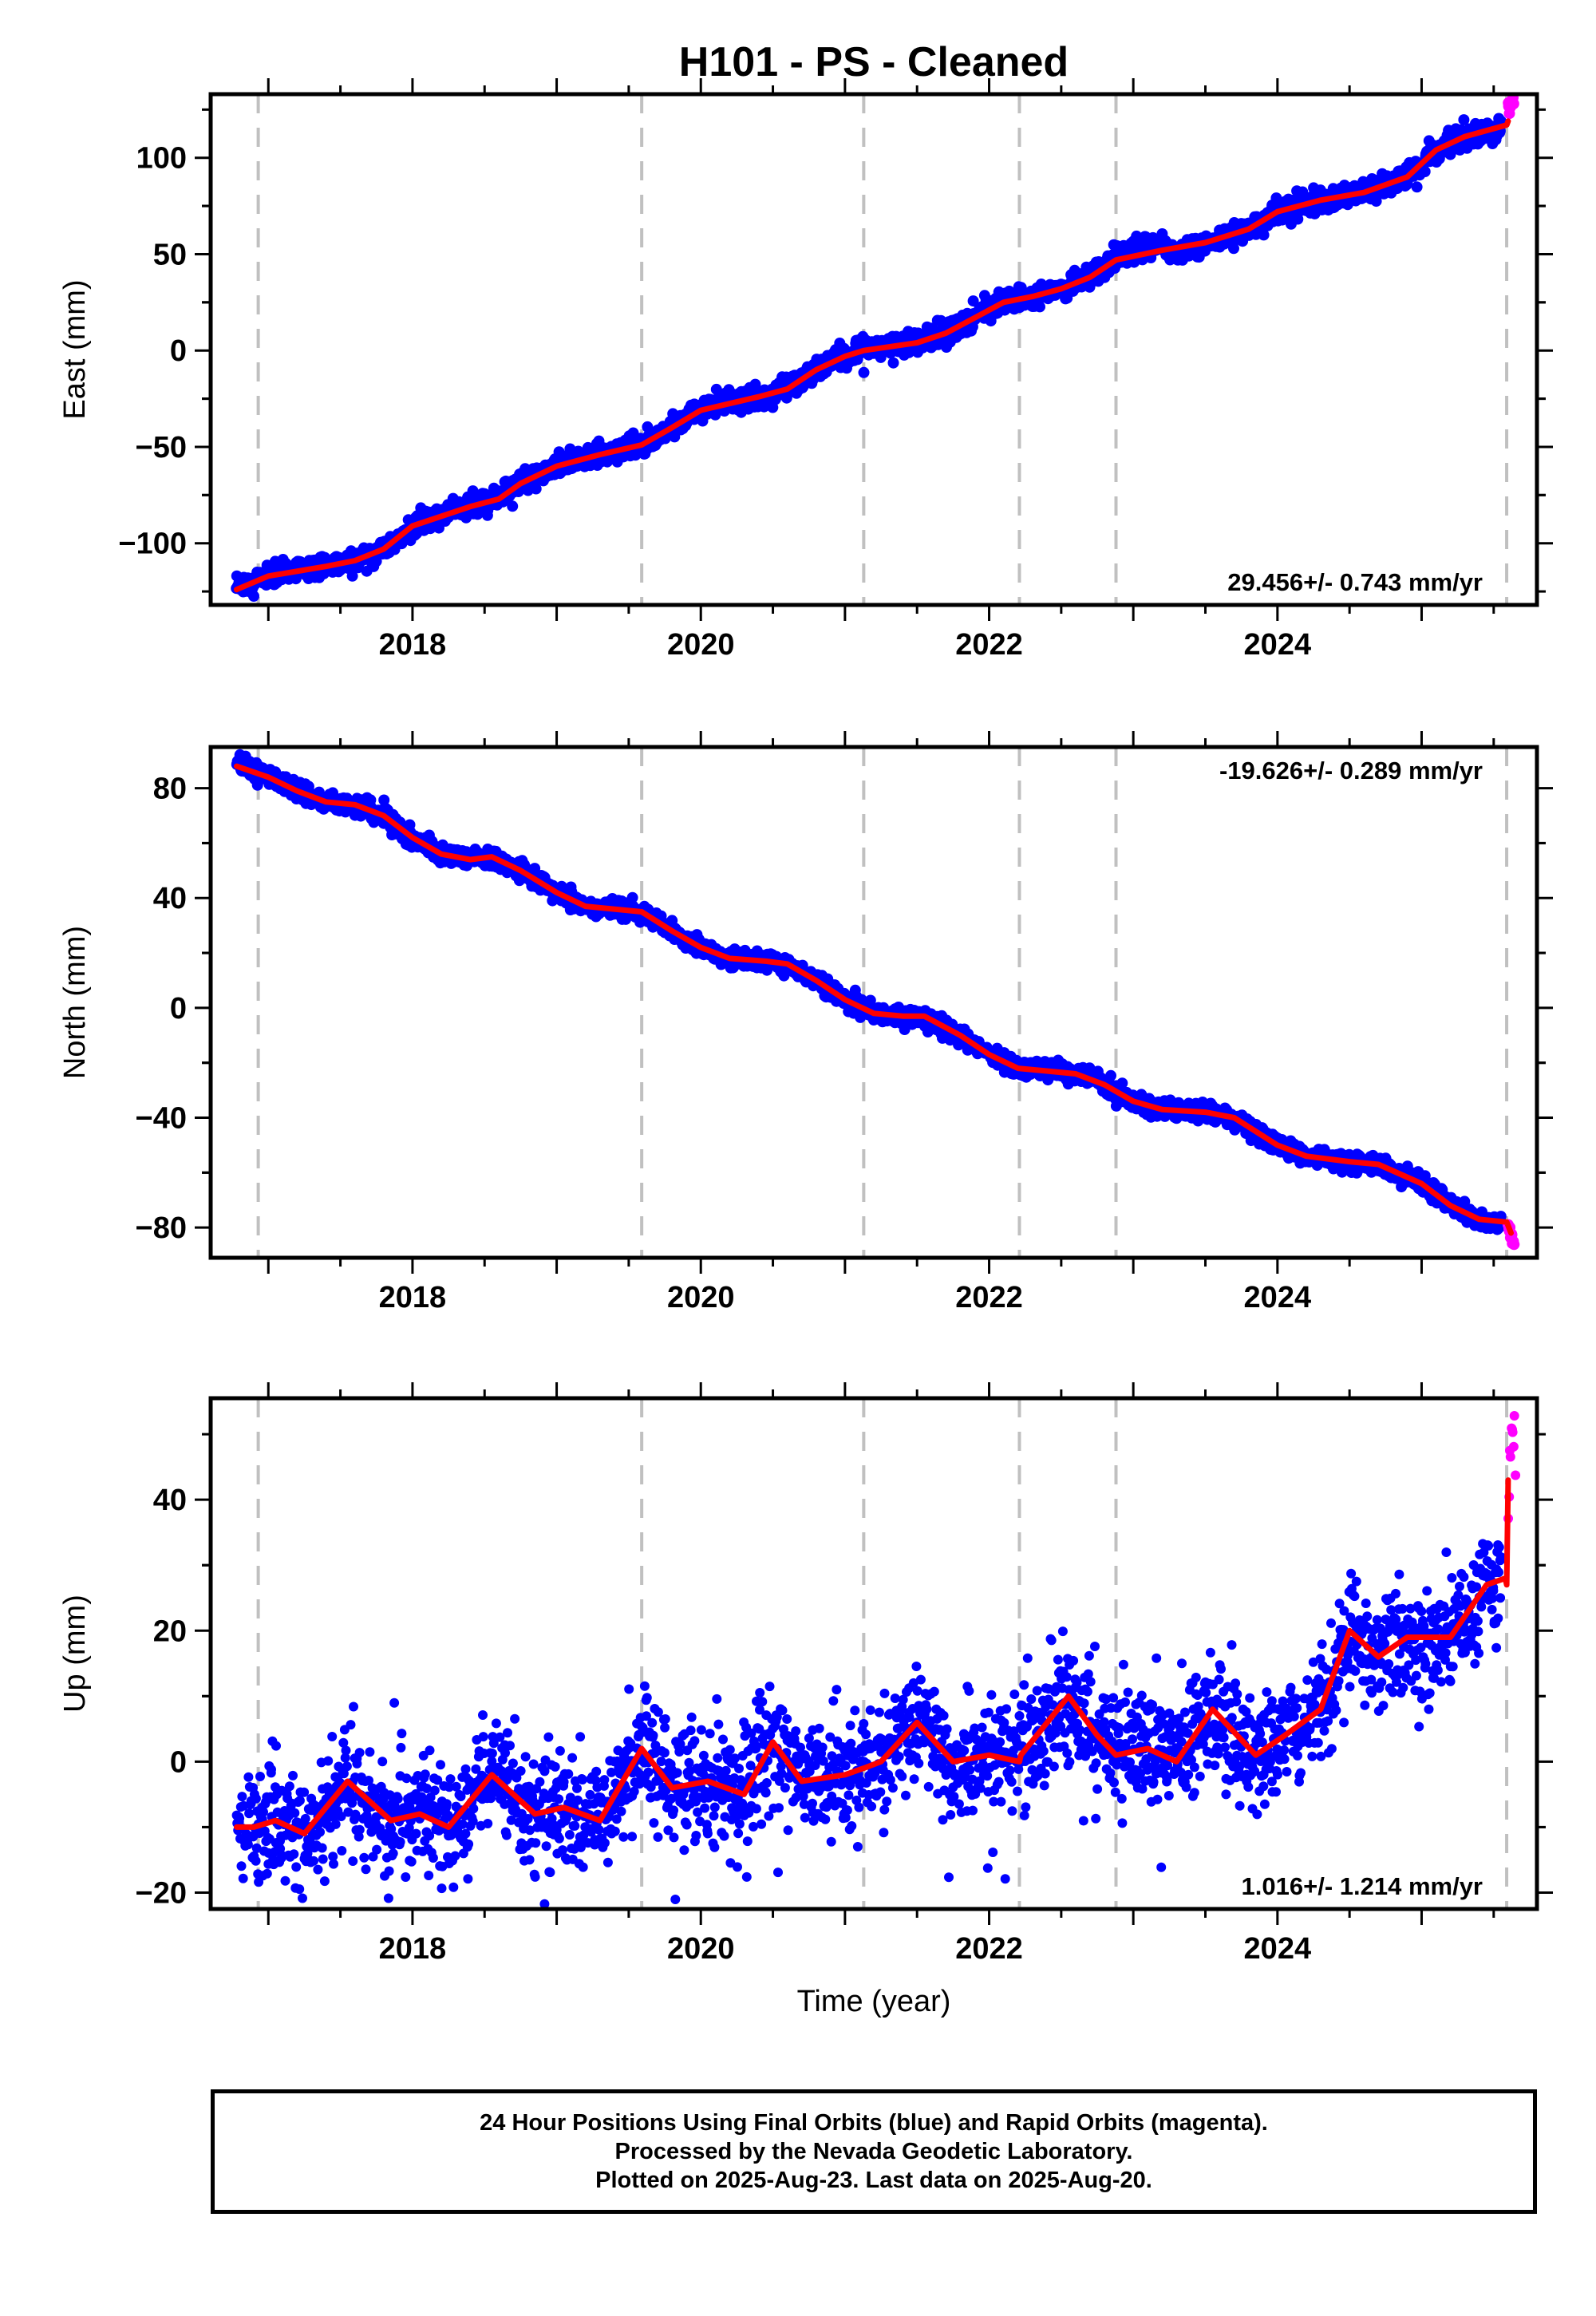 Image resolution: width=1596 pixels, height=2316 pixels. Describe the element at coordinates (161, 448) in the screenshot. I see `y-tick-label: −50` at that location.